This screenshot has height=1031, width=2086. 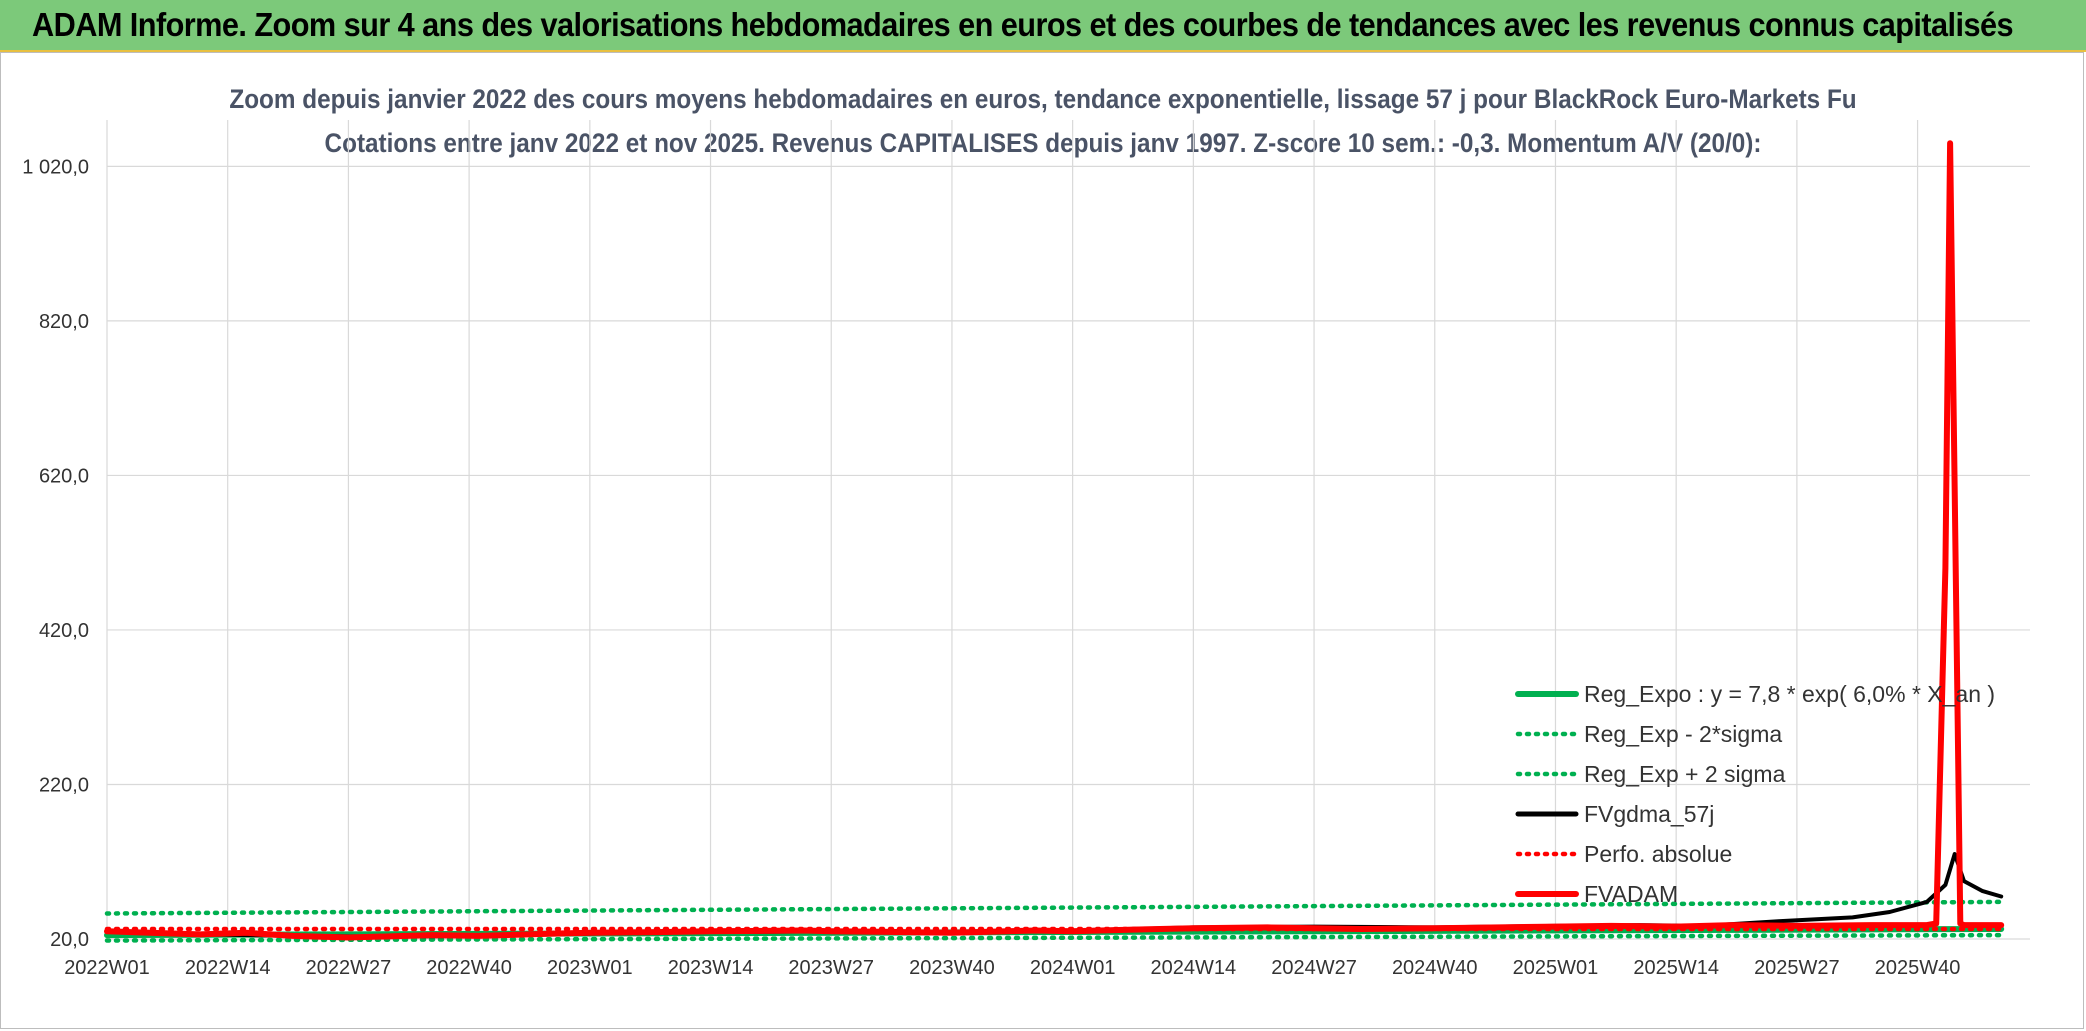 What do you see at coordinates (64, 322) in the screenshot?
I see `y-tick-label: 820,0` at bounding box center [64, 322].